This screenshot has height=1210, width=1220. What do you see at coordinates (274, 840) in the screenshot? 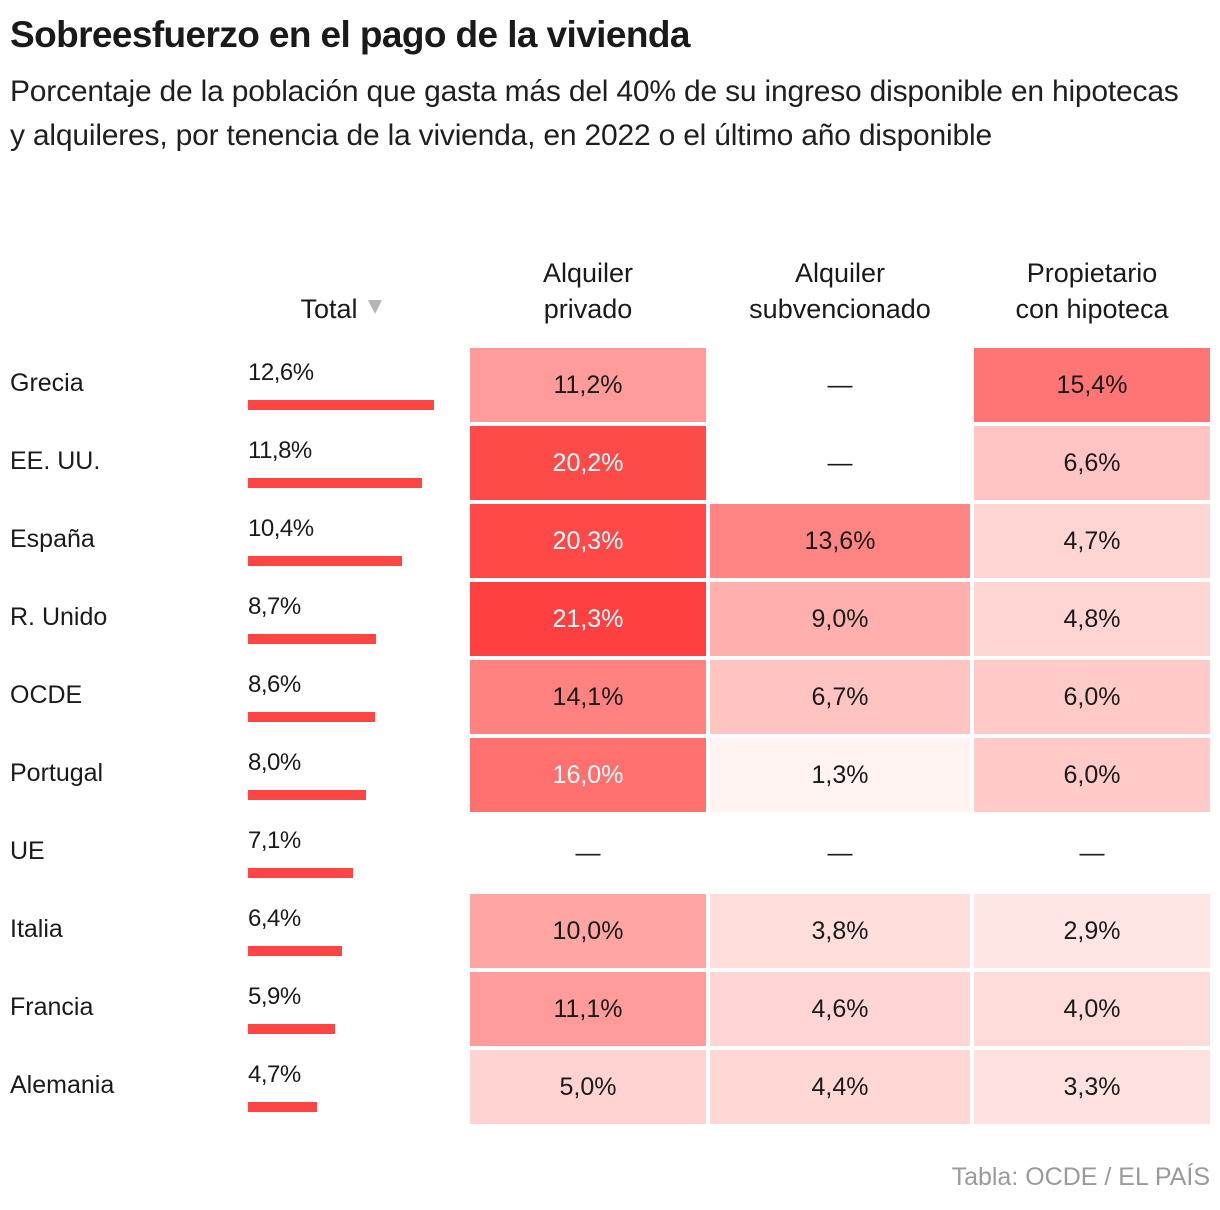
I see `total-value-label: 7,1%` at bounding box center [274, 840].